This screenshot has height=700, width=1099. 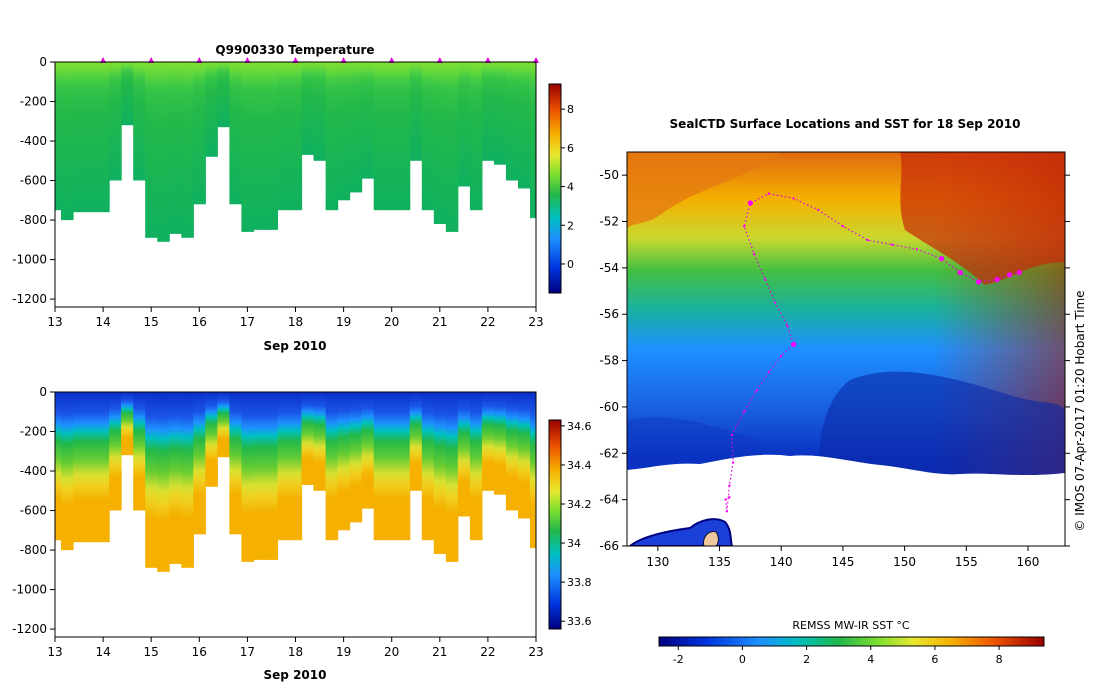 What do you see at coordinates (294, 50) in the screenshot?
I see `temperature-chart-title: Q9900330 Temperature` at bounding box center [294, 50].